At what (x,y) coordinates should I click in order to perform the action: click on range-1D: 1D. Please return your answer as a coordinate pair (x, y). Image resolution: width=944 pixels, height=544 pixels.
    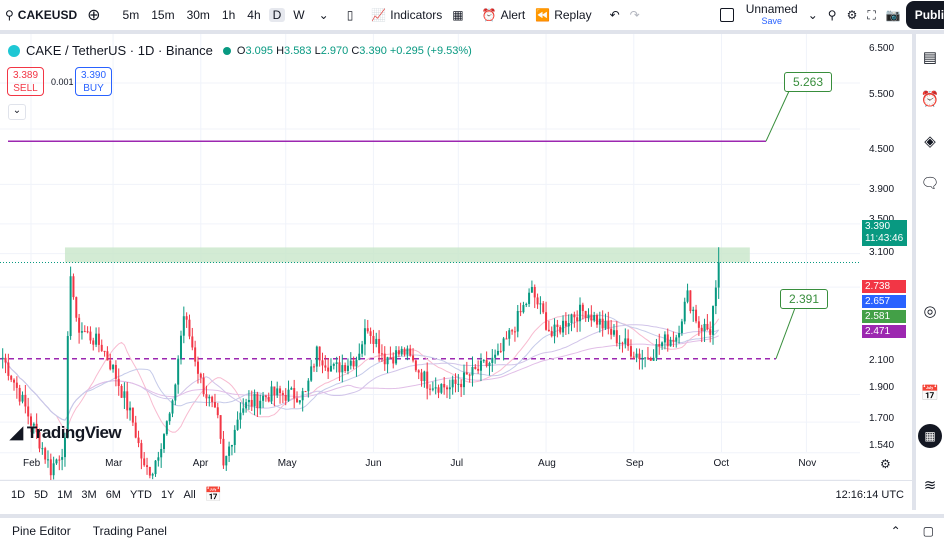
    Looking at the image, I should click on (18, 494).